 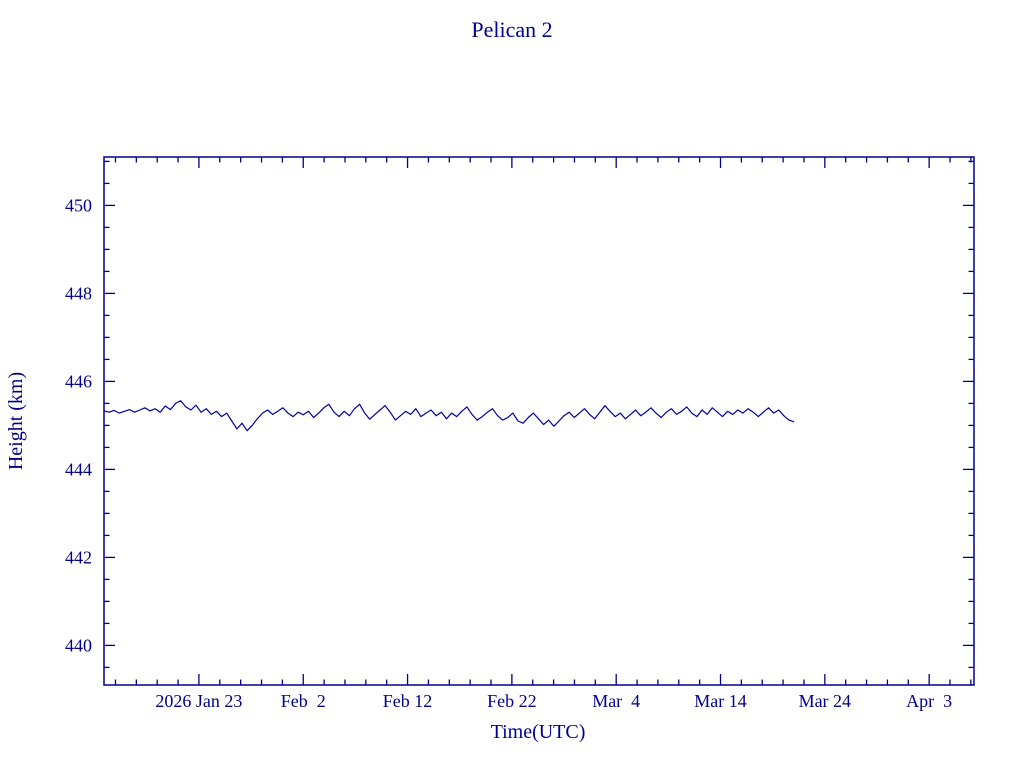 I want to click on x-tick-label: 2026 Jan 23, so click(x=198, y=701).